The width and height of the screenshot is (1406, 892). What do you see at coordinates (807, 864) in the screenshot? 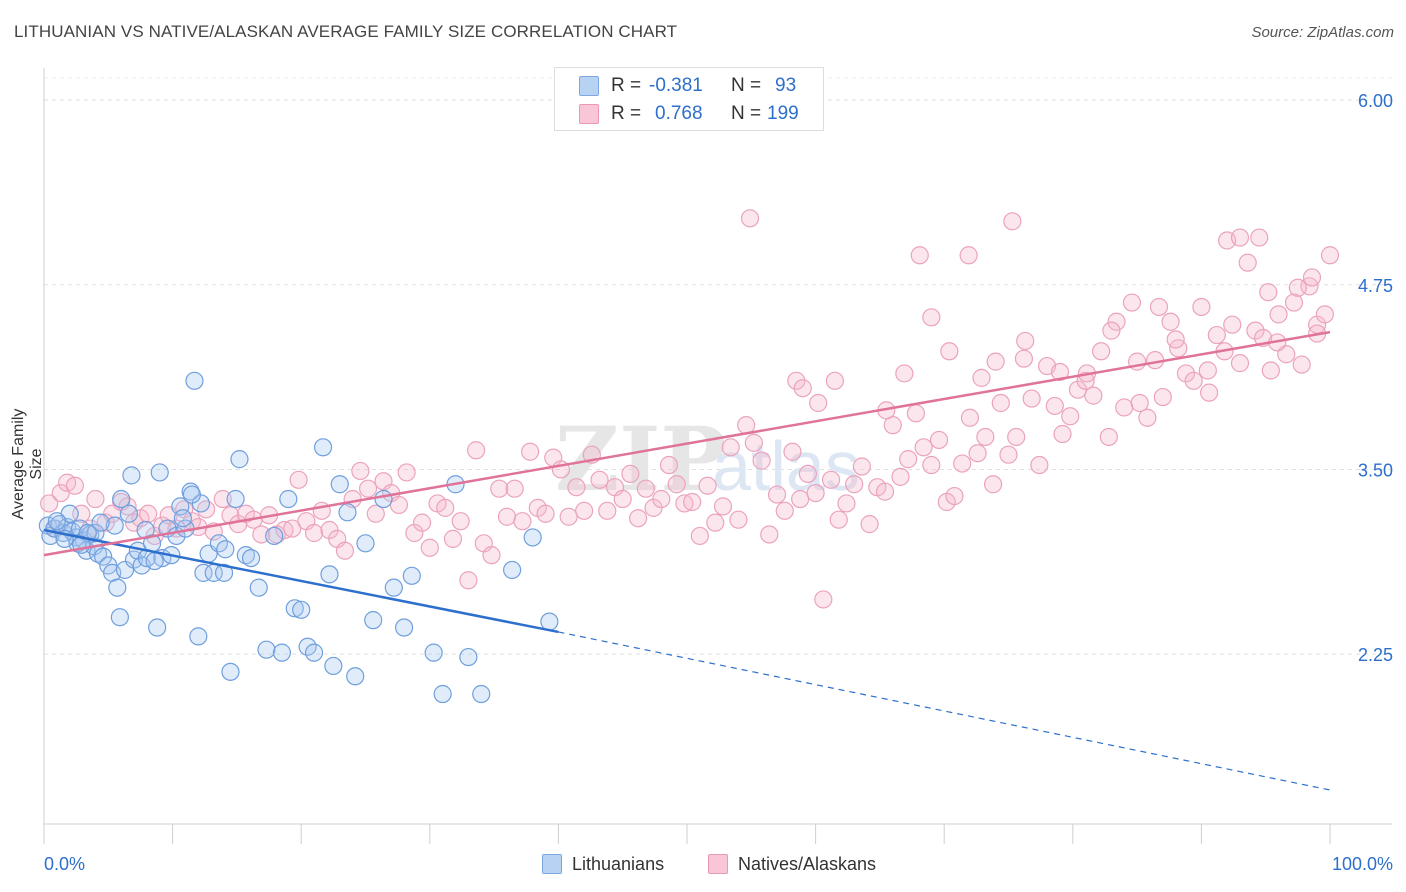
I see `bottom-legend-label: Natives/Alaskans` at bounding box center [807, 864].